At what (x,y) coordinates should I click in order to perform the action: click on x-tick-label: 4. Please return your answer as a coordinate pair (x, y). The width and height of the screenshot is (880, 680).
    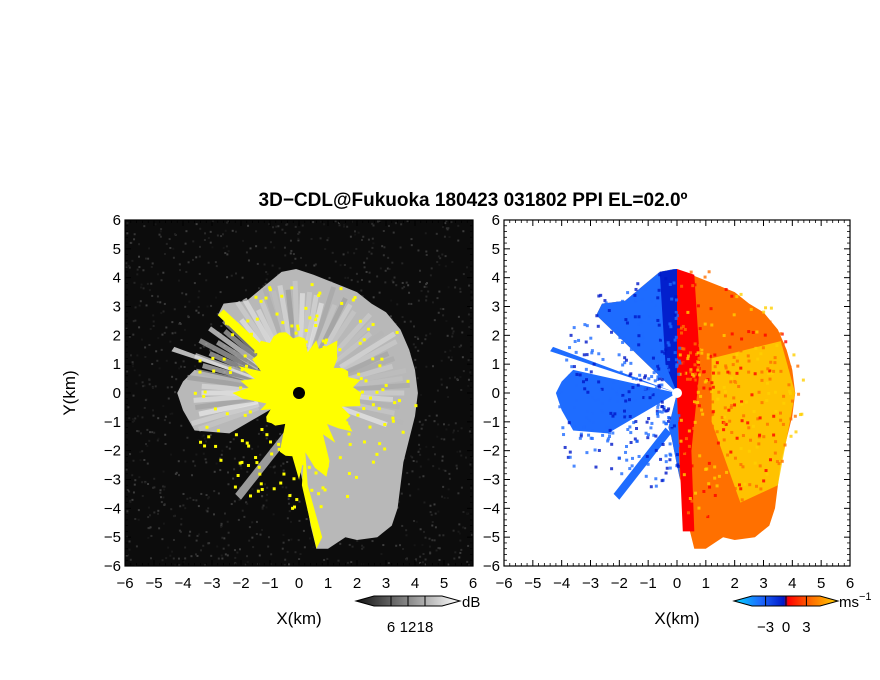
    Looking at the image, I should click on (415, 583).